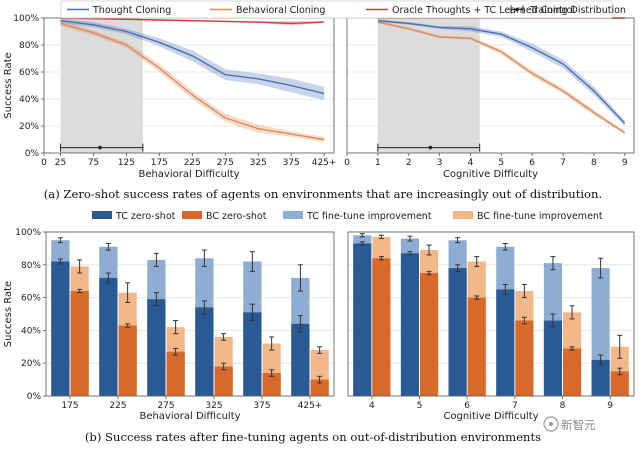 This screenshot has width=640, height=451. What do you see at coordinates (420, 406) in the screenshot?
I see `x-tick-label: 5` at bounding box center [420, 406].